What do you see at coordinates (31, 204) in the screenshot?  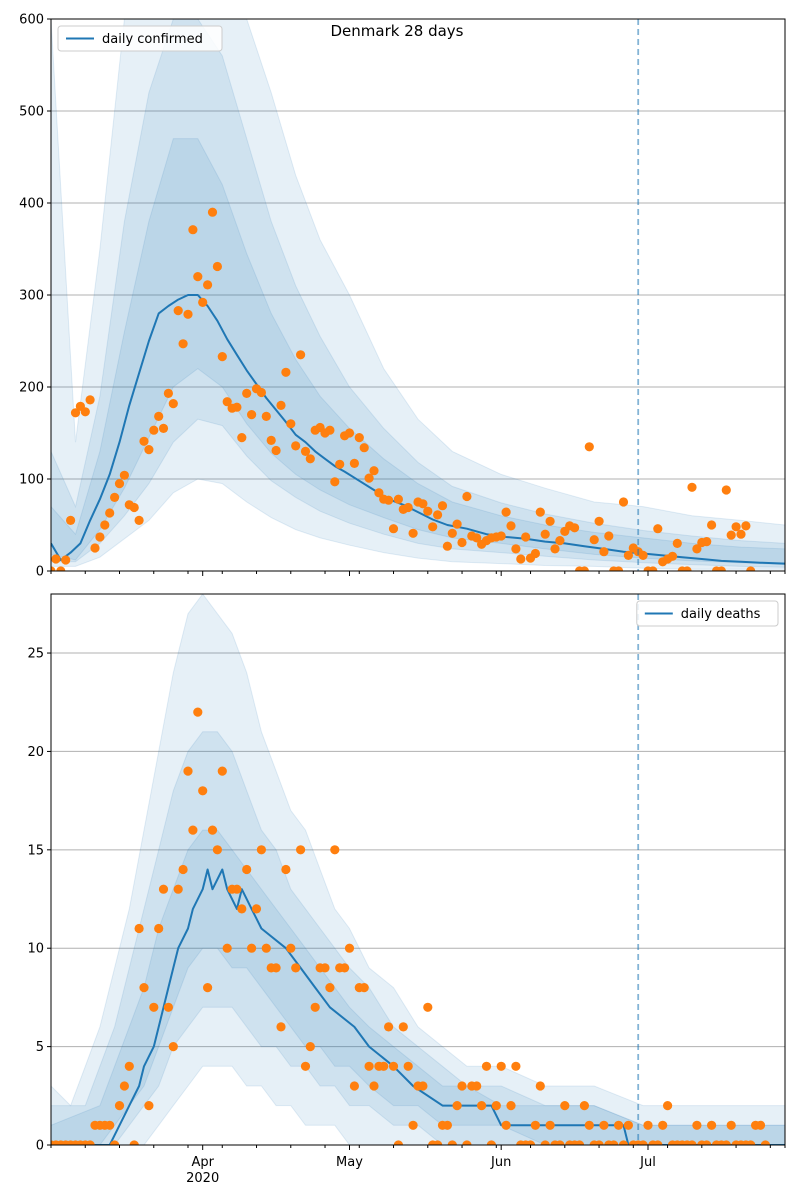 I see `y-tick-label: 400` at bounding box center [31, 204].